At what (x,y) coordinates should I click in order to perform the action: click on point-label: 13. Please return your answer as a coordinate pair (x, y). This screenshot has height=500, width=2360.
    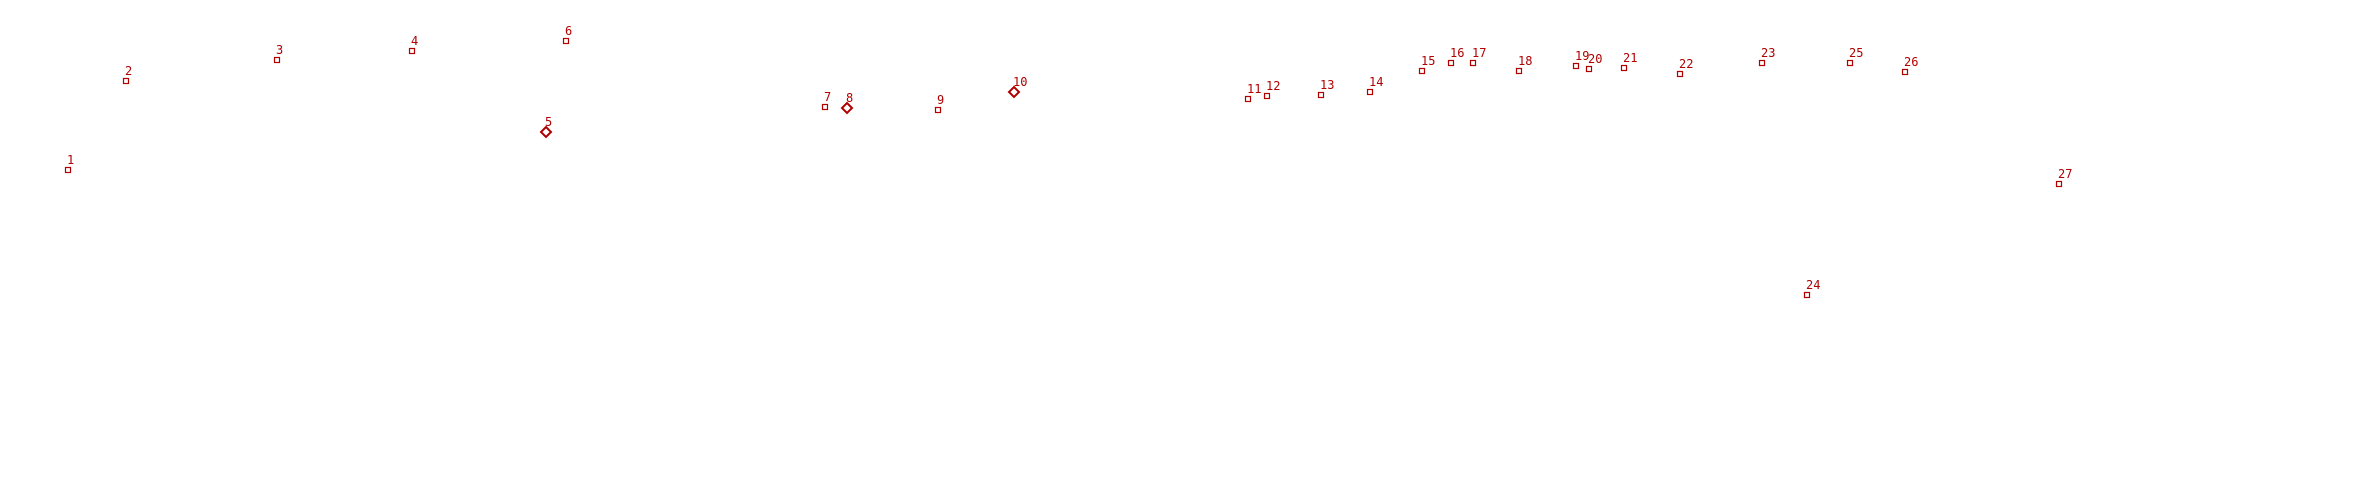
    Looking at the image, I should click on (1327, 85).